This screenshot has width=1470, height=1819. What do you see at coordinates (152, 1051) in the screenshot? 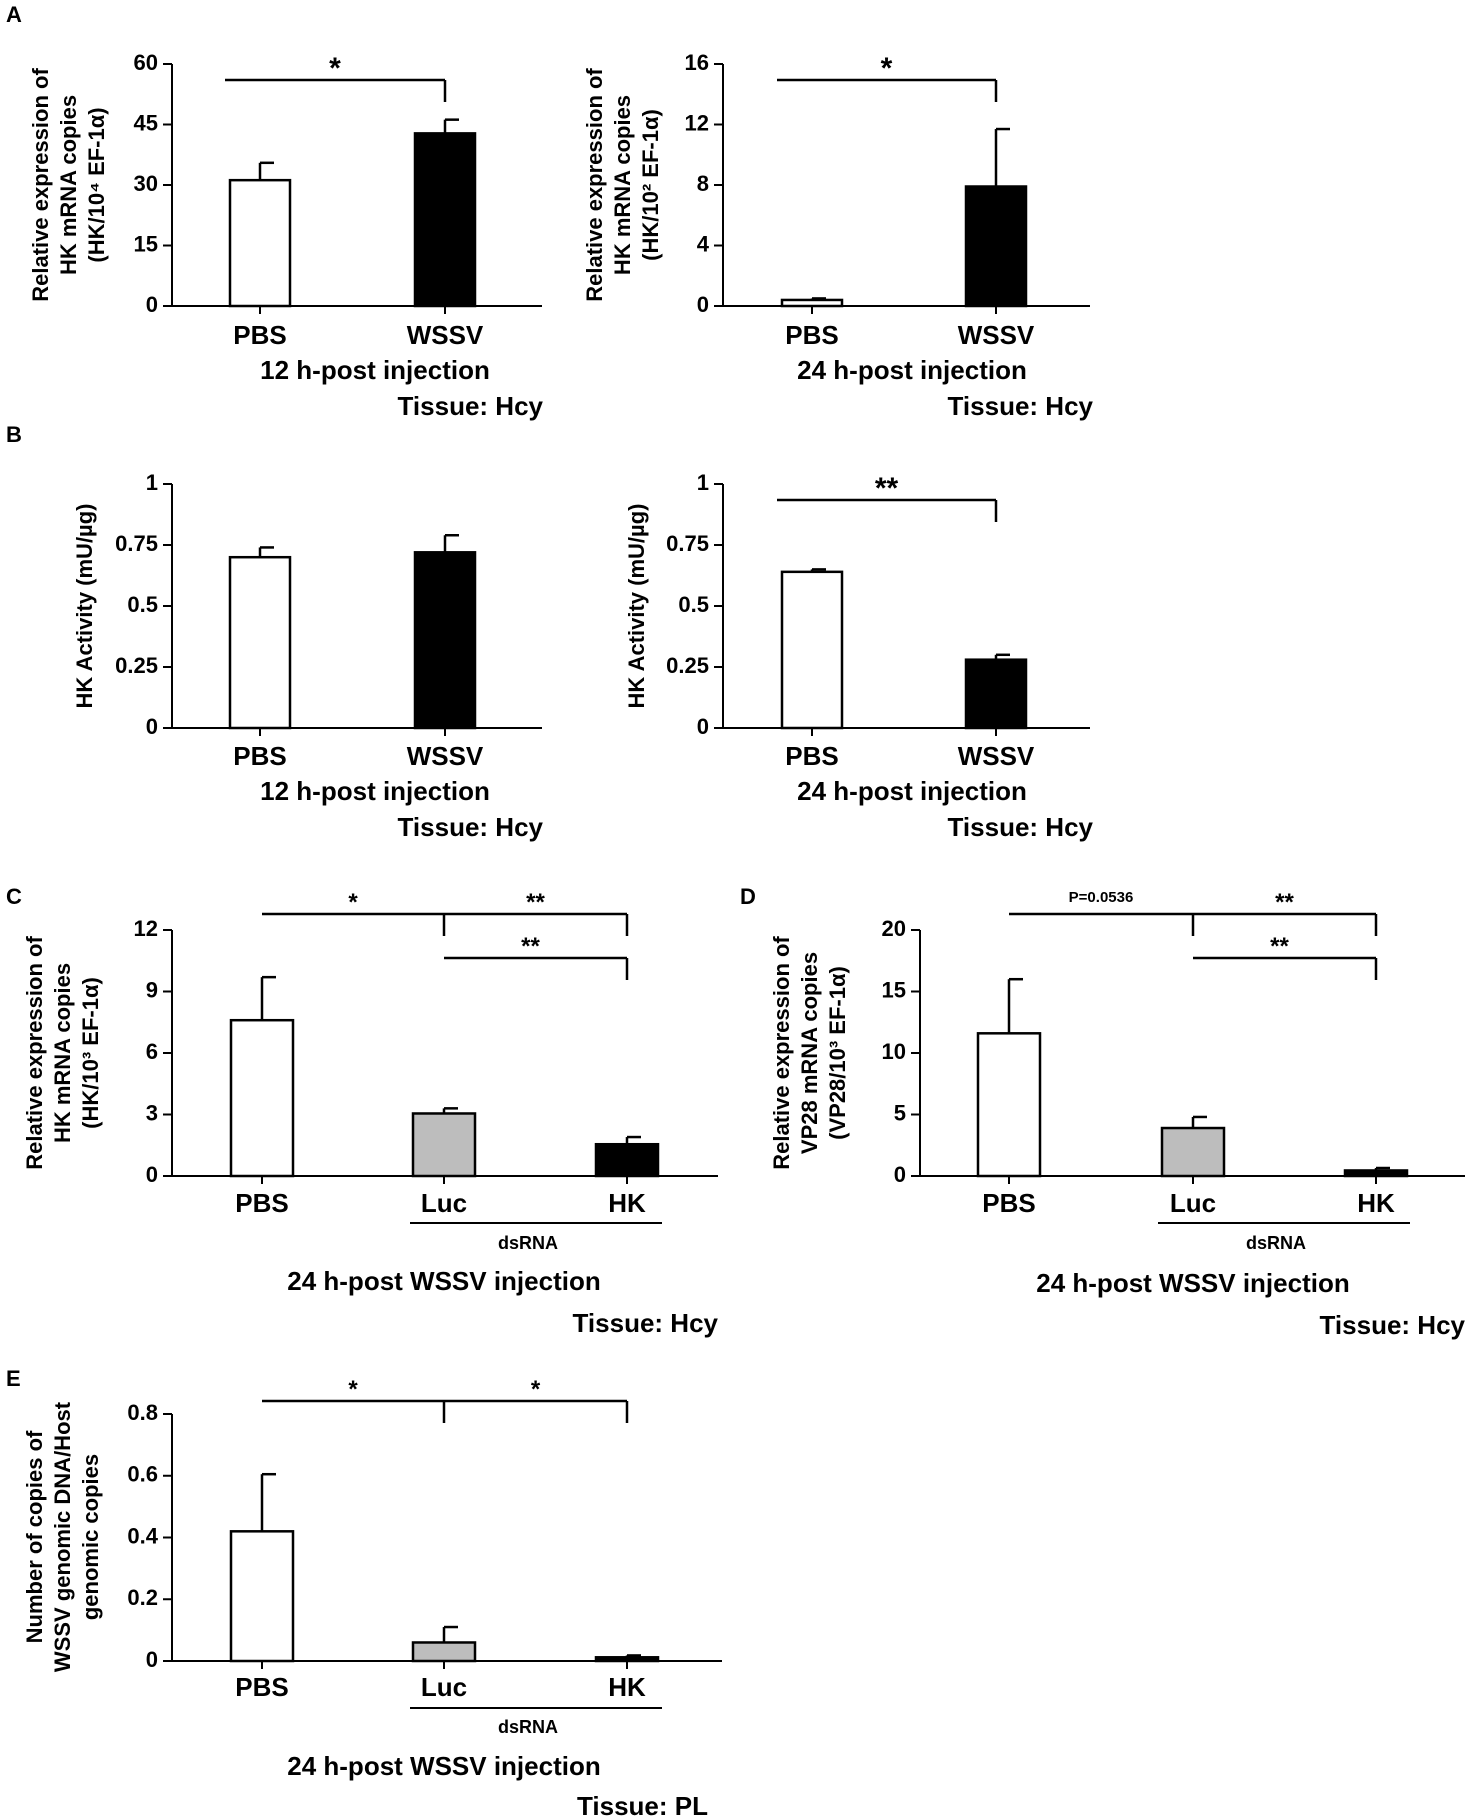
I see `y-tick-label: 6` at bounding box center [152, 1051].